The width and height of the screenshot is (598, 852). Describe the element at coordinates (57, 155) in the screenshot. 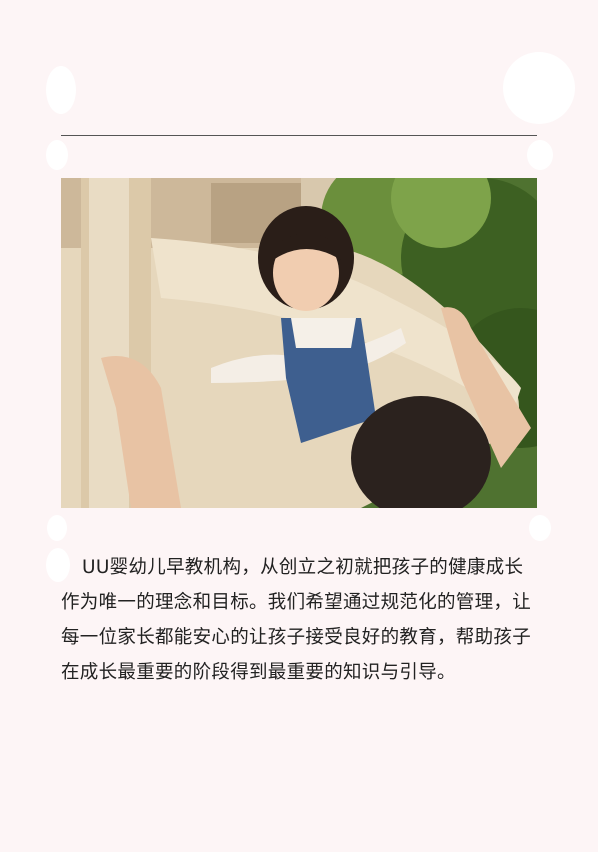

I see `decor-blob-mid-left` at that location.